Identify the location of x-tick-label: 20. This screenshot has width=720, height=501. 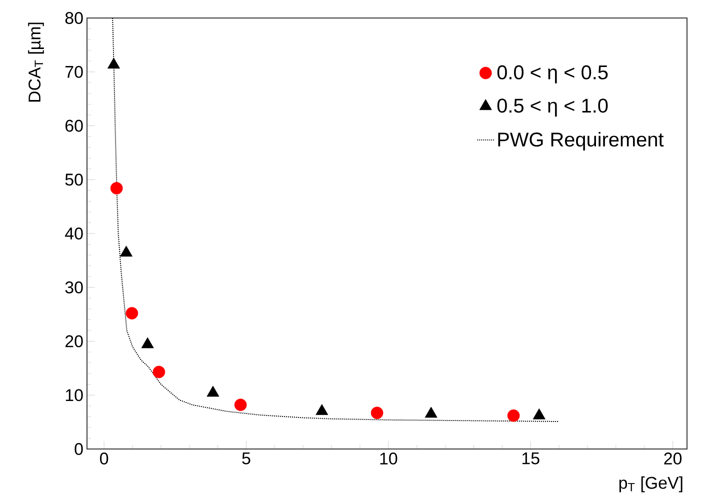
(673, 458).